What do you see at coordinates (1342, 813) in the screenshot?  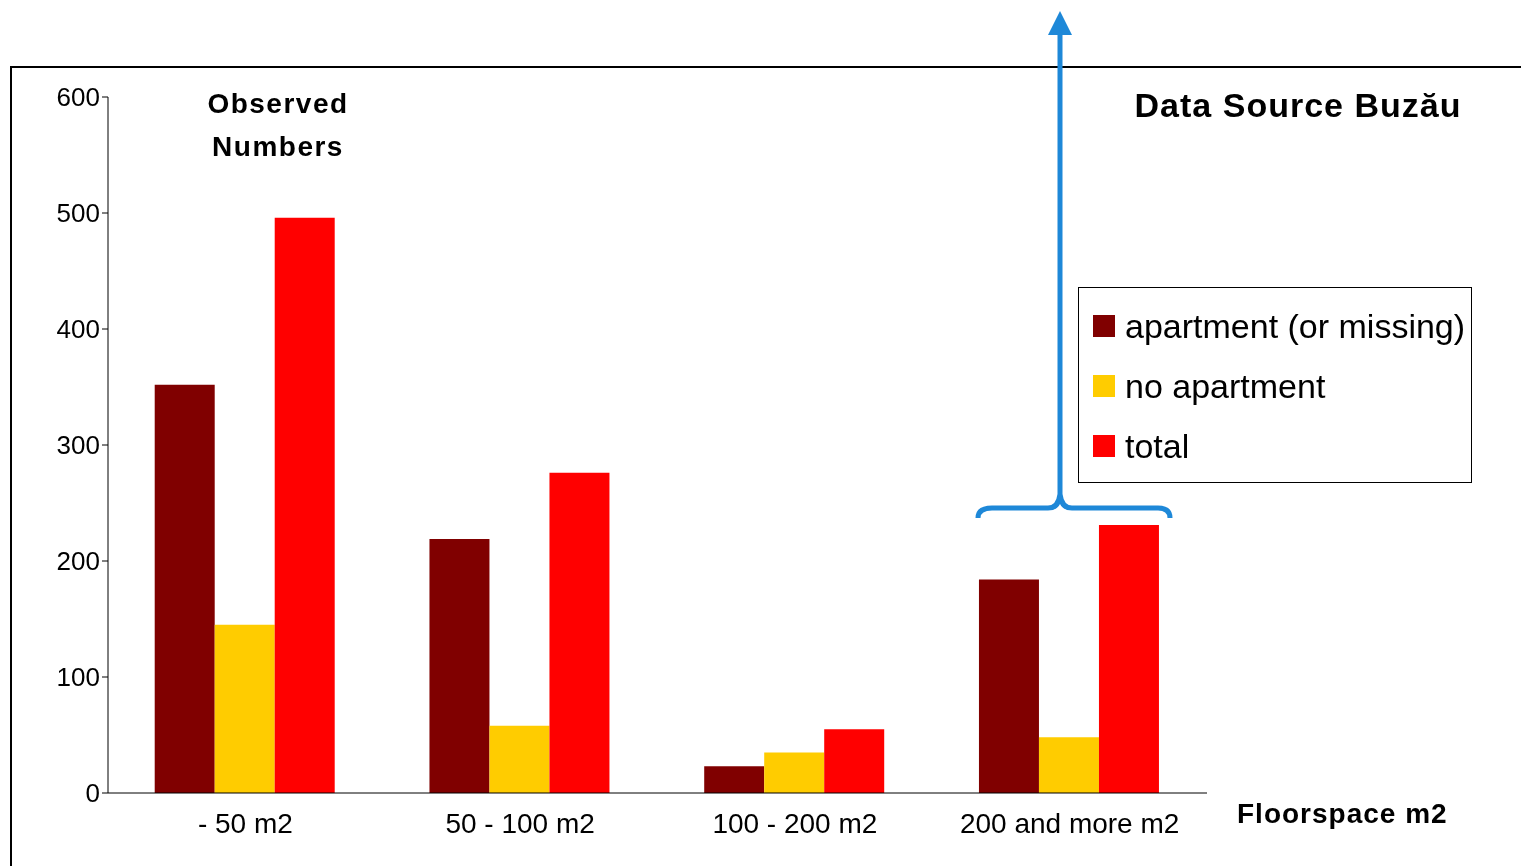 I see `x-axis-title: Floorspace m2` at bounding box center [1342, 813].